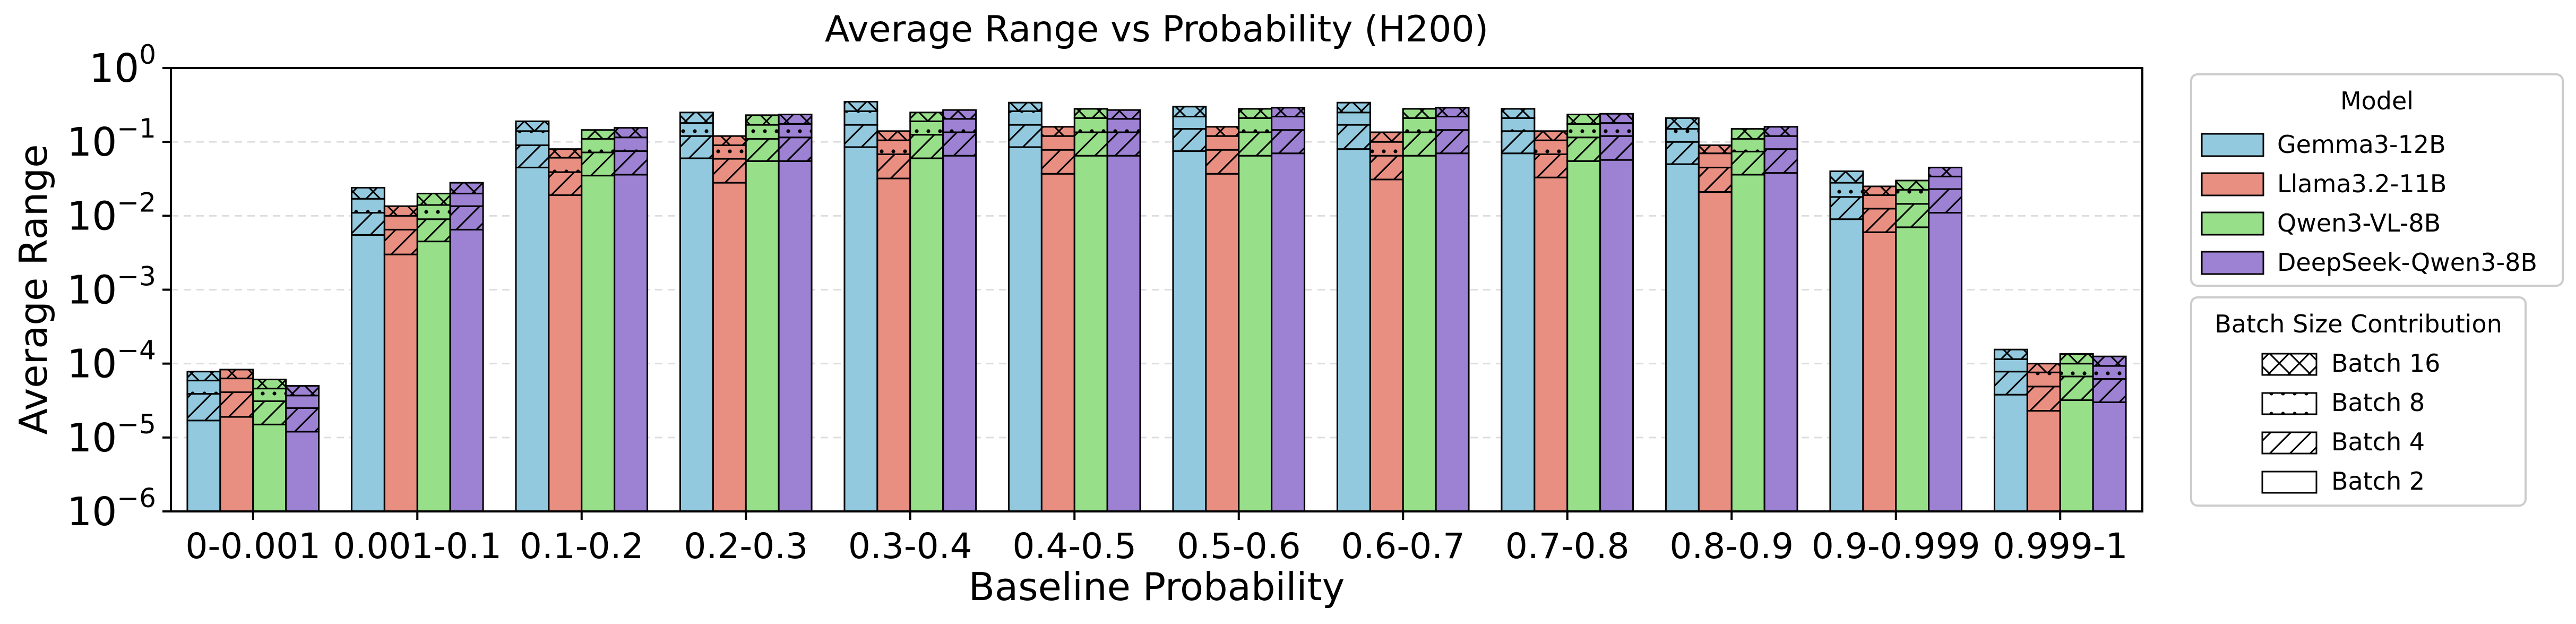 The image size is (2576, 624). I want to click on model-legend-swatch, so click(2232, 184).